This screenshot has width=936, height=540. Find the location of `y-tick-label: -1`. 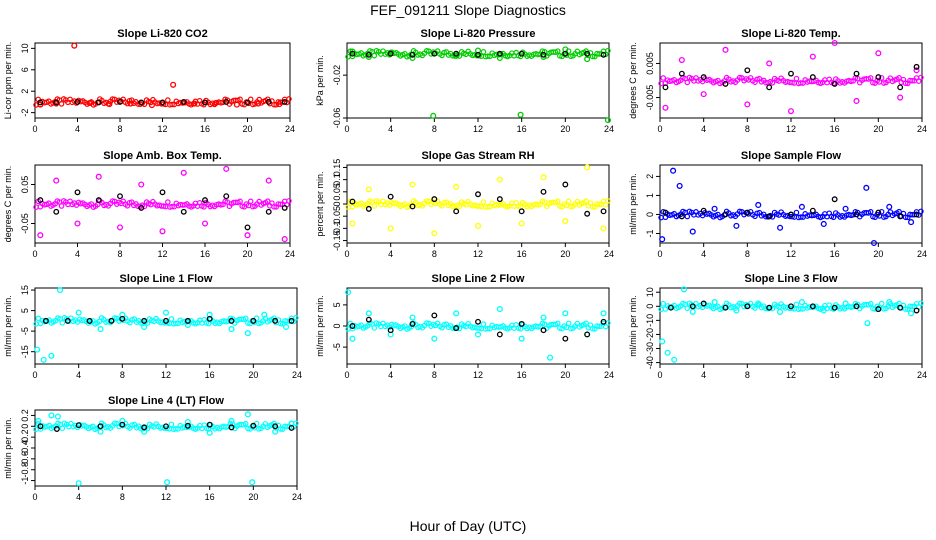

y-tick-label: -1 is located at coordinates (650, 233).